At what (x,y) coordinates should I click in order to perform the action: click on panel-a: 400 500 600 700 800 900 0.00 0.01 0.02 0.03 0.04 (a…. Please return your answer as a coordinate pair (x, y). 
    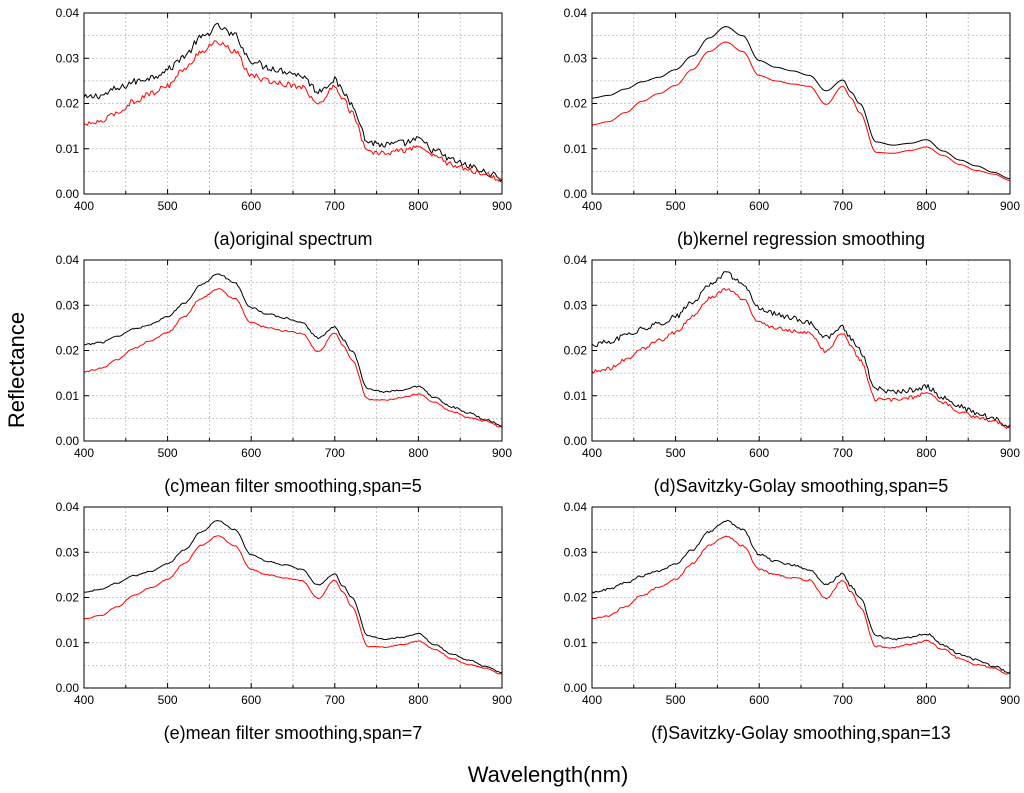
    Looking at the image, I should click on (284, 127).